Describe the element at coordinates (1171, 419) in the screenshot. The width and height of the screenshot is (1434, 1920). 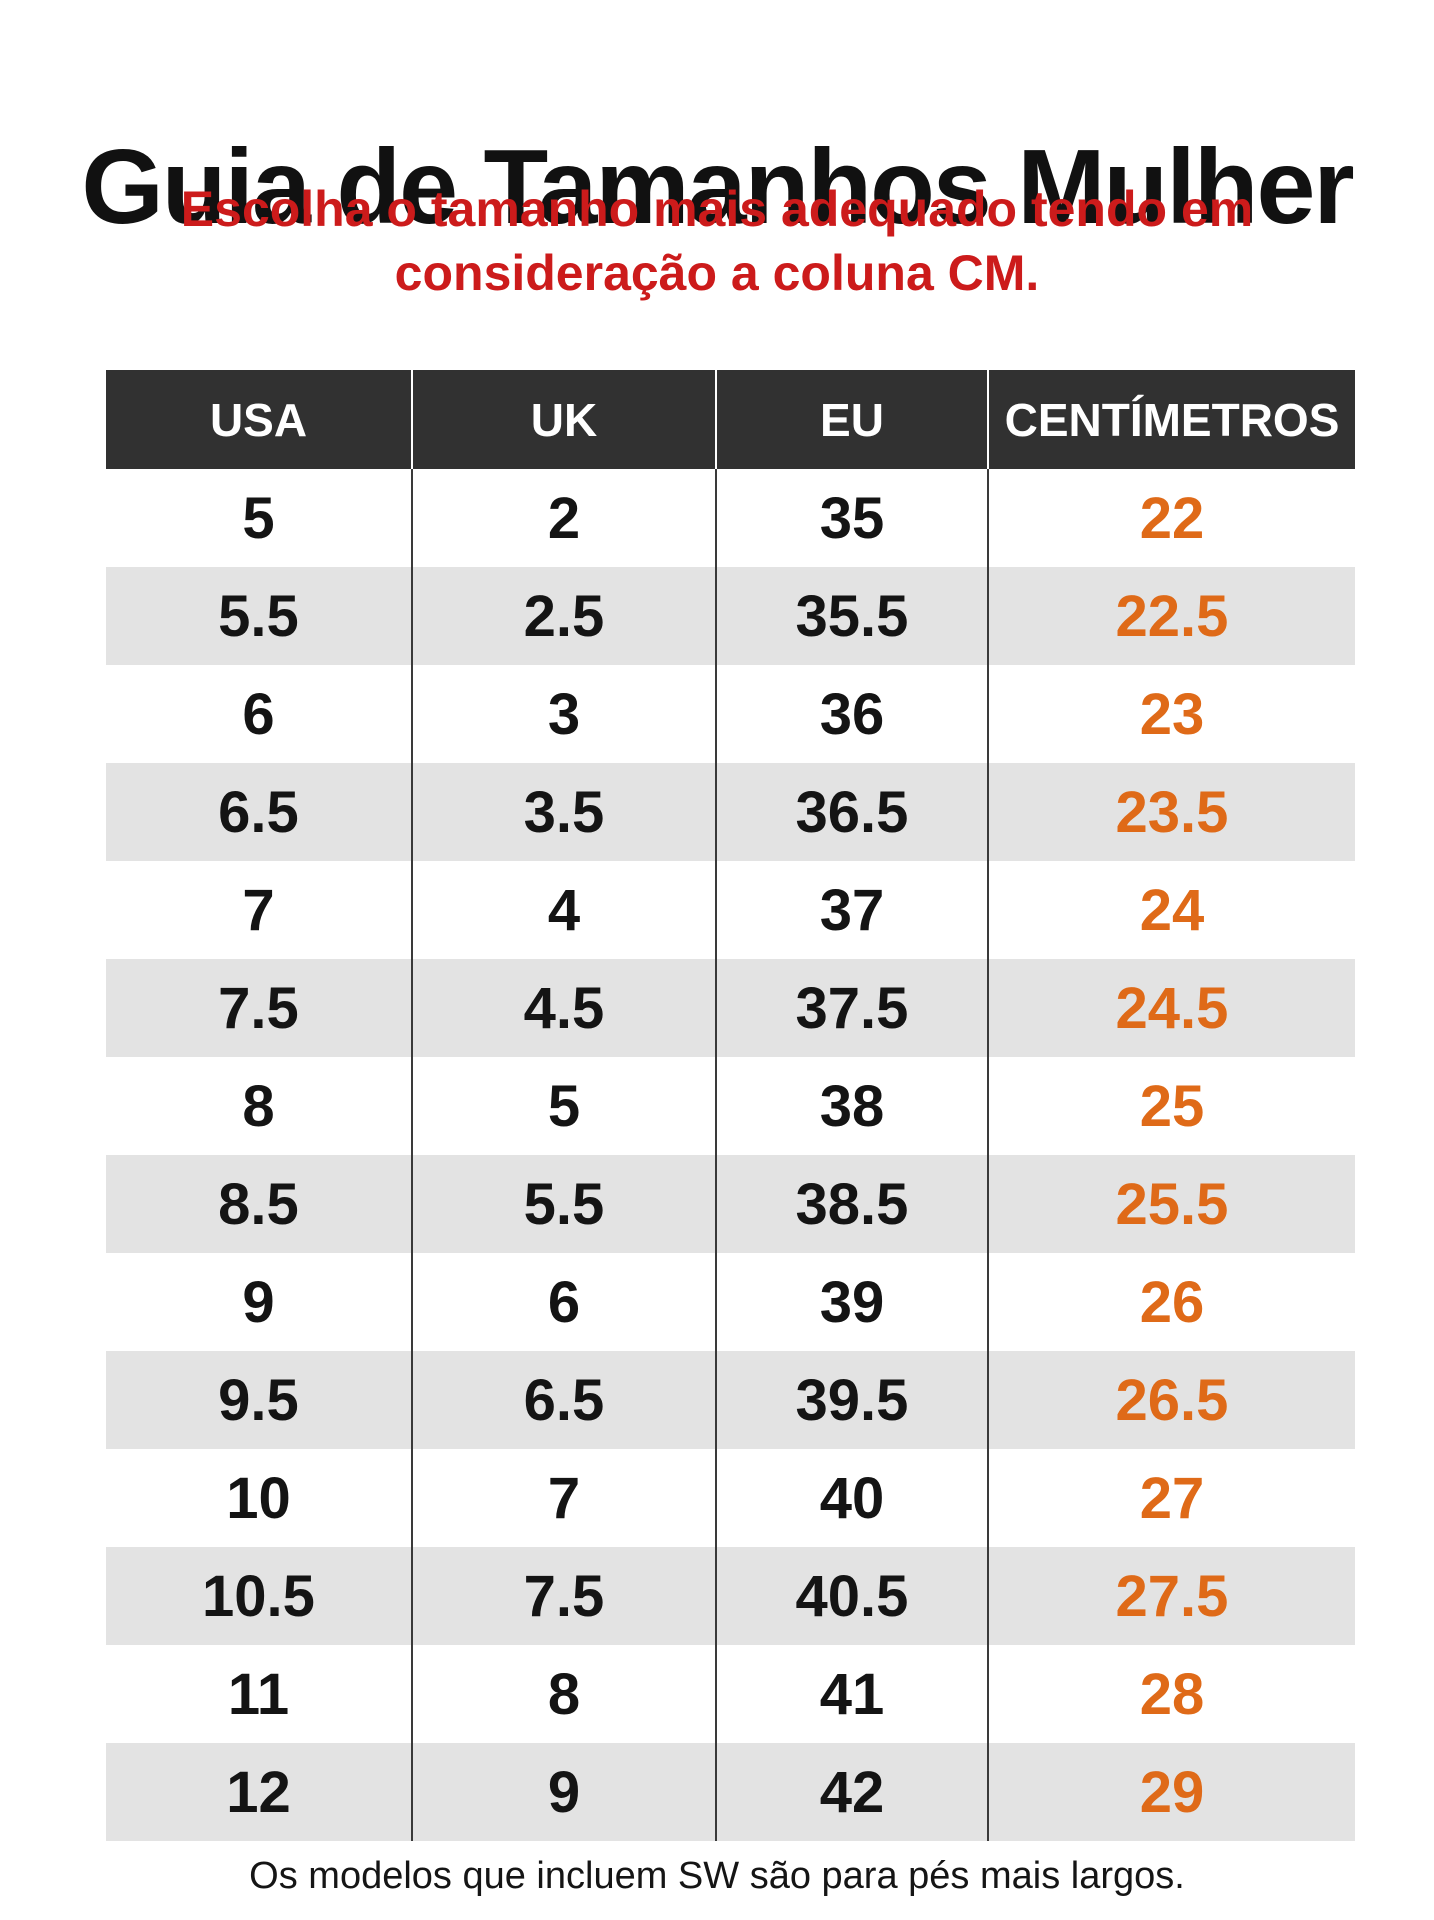
I see `header-cm: CENTÍMETROS` at that location.